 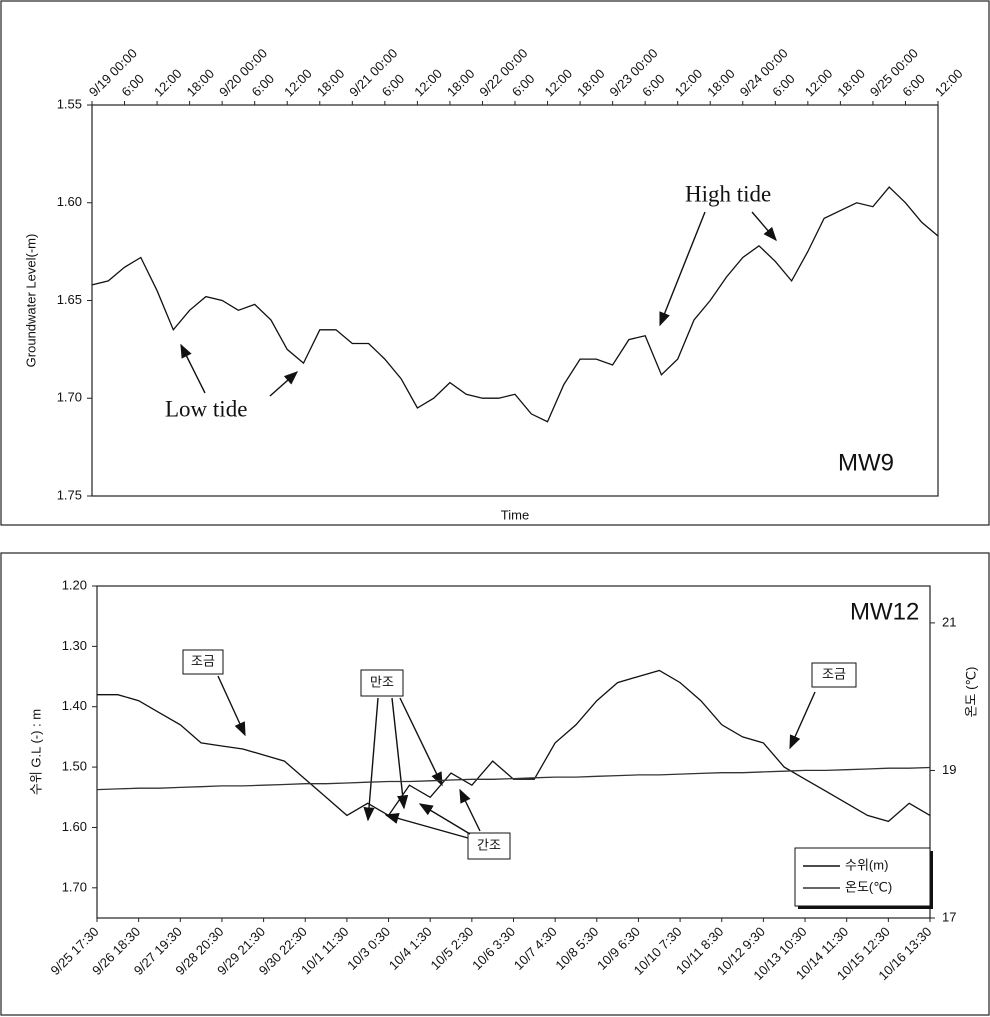 What do you see at coordinates (451, 948) in the screenshot?
I see `x-tick-label: 10/5 2:30` at bounding box center [451, 948].